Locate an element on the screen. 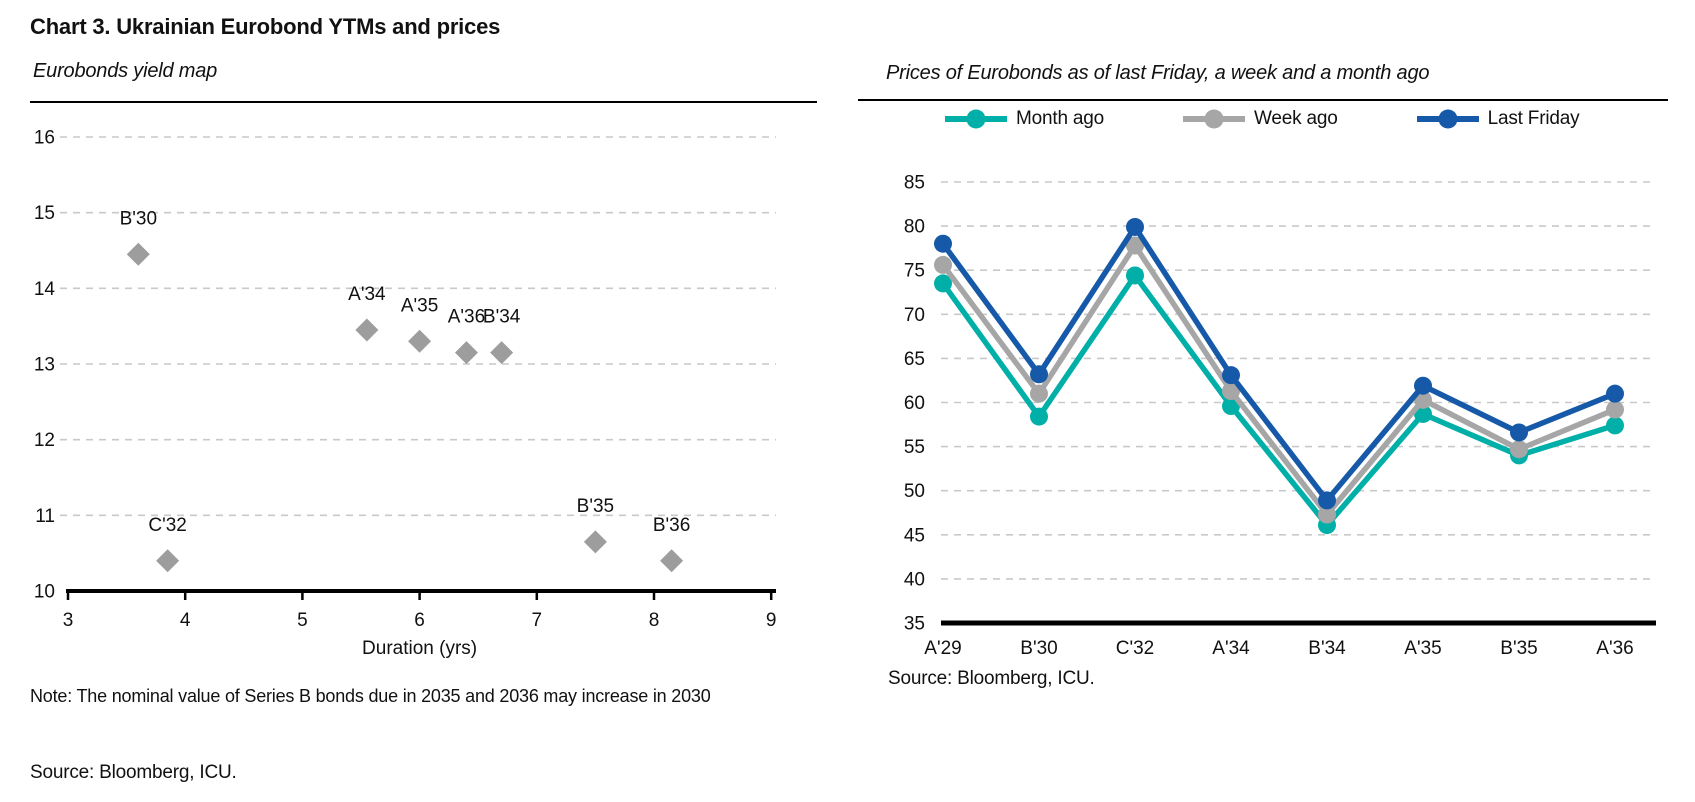 The image size is (1695, 802). legend-item: Month ago is located at coordinates (1024, 119).